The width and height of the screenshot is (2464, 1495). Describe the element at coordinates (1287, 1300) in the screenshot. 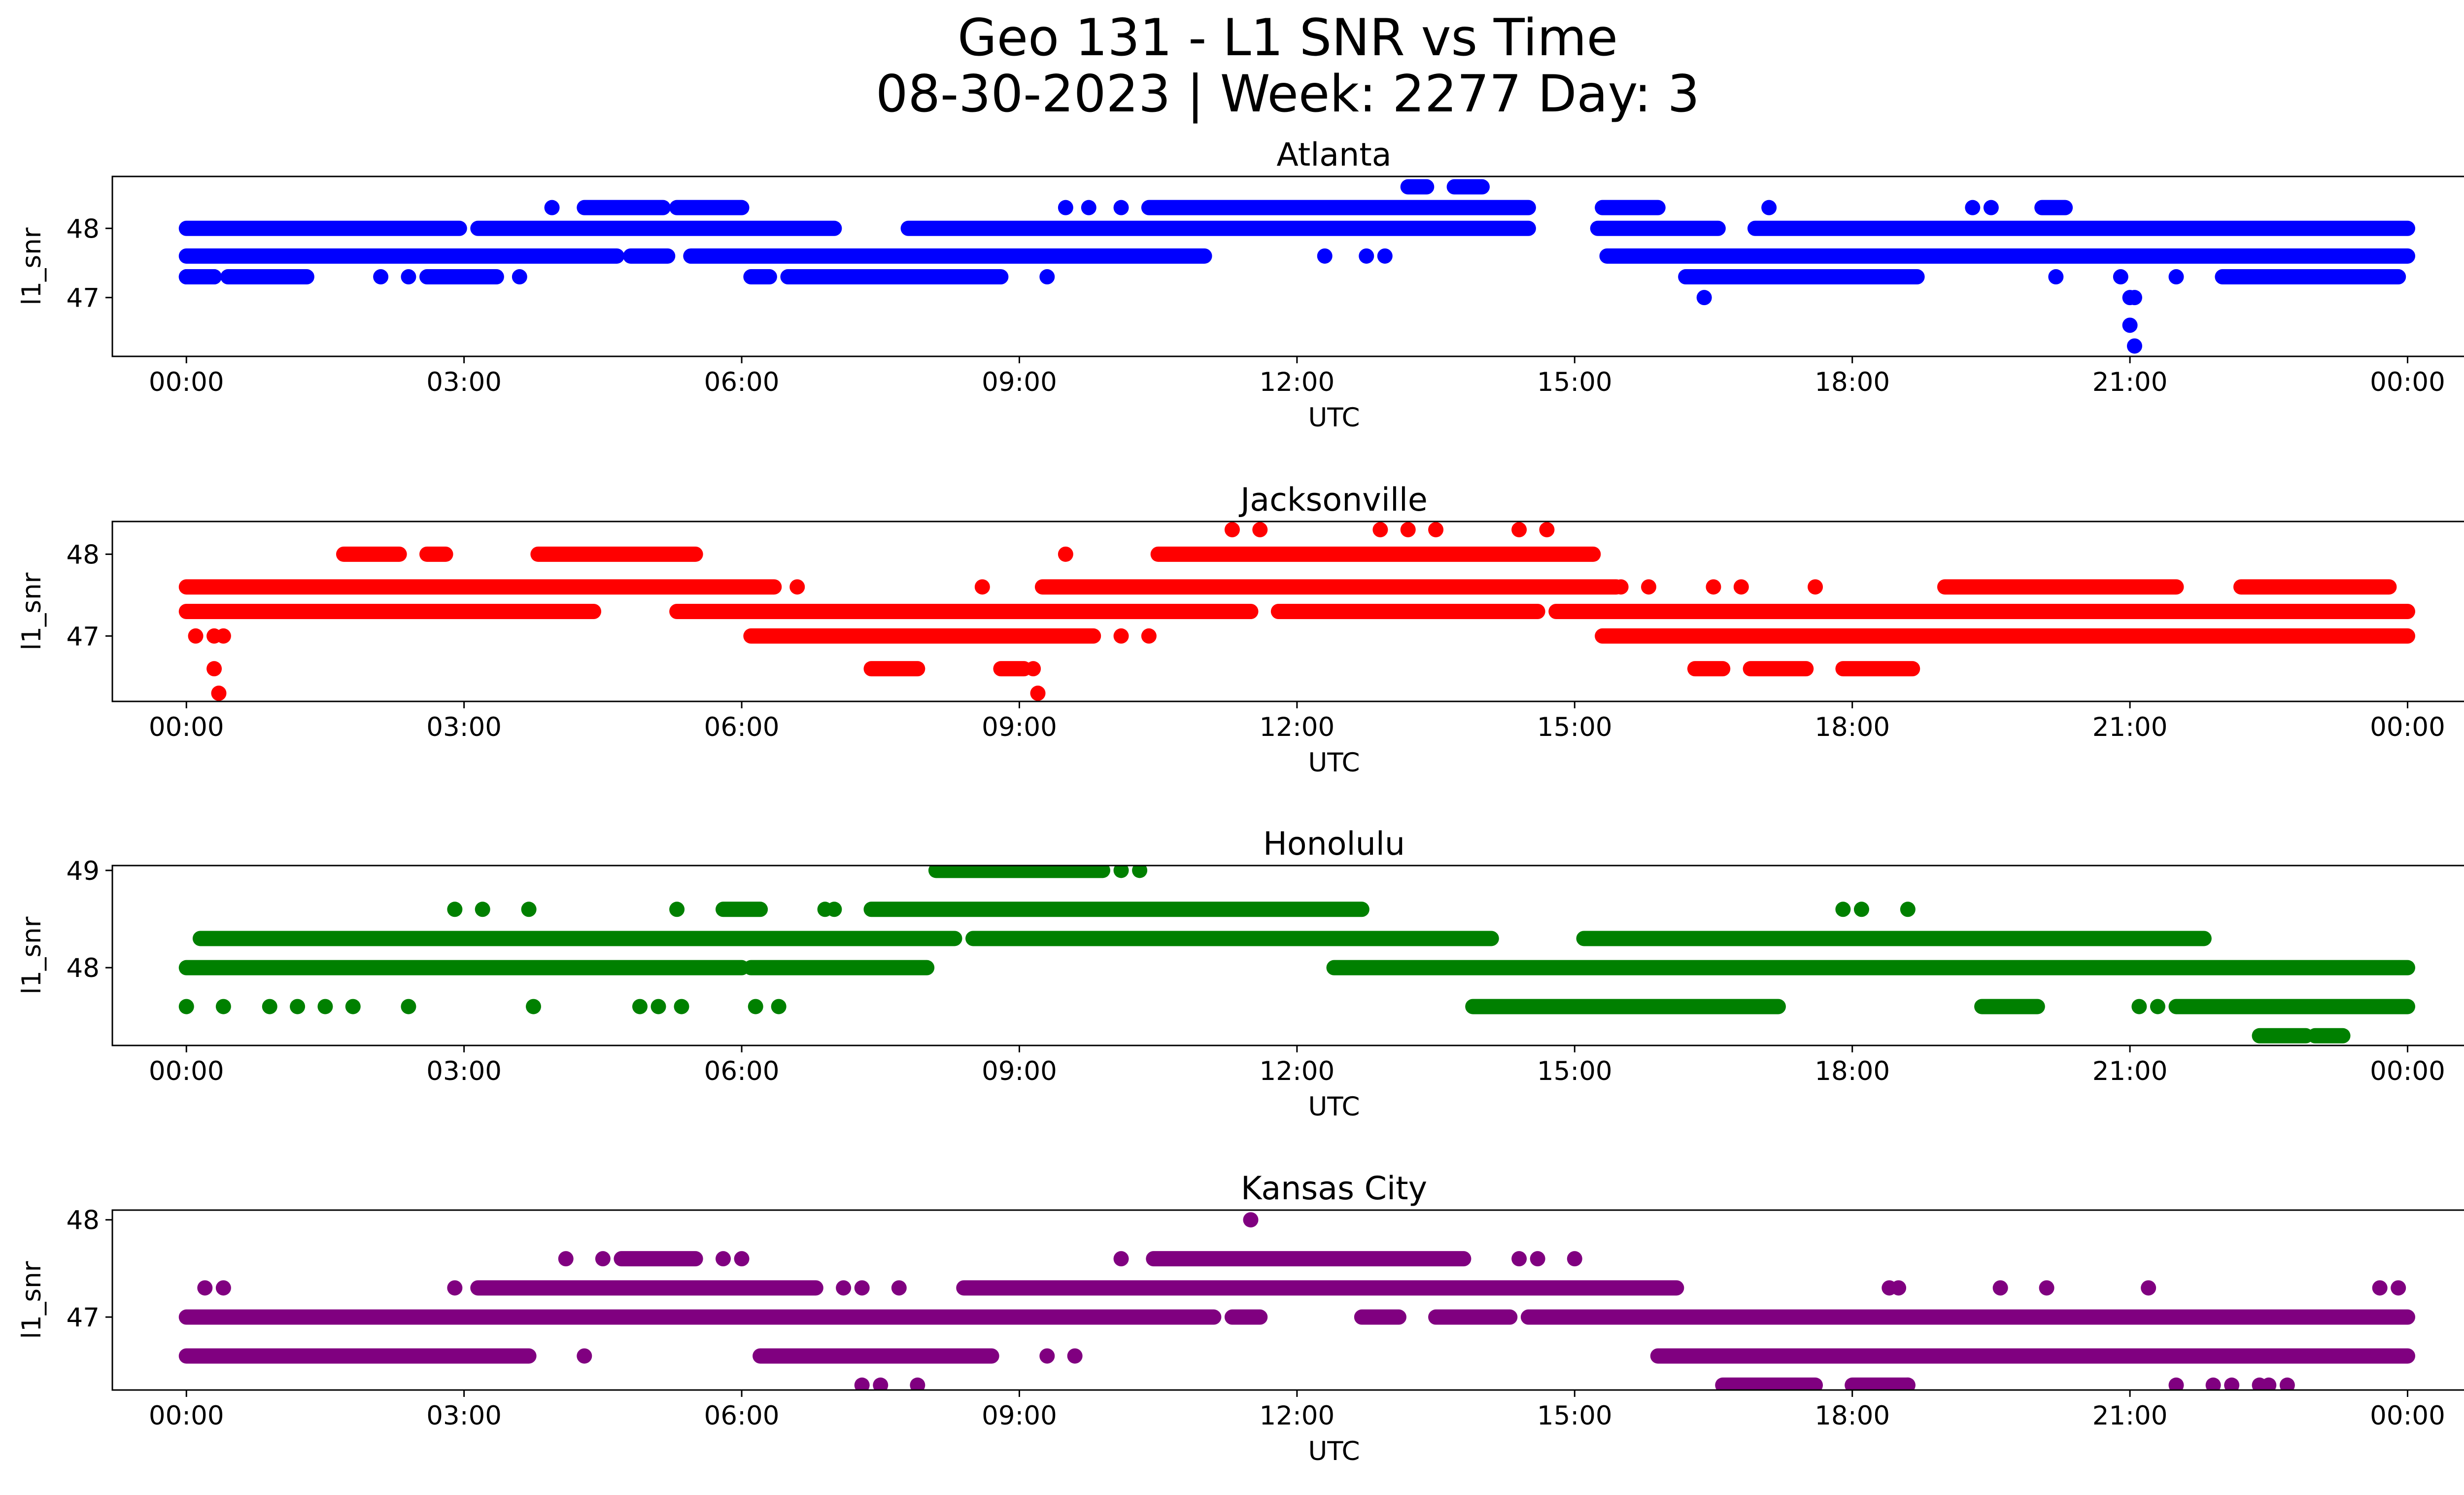

I see `axes-frame` at that location.